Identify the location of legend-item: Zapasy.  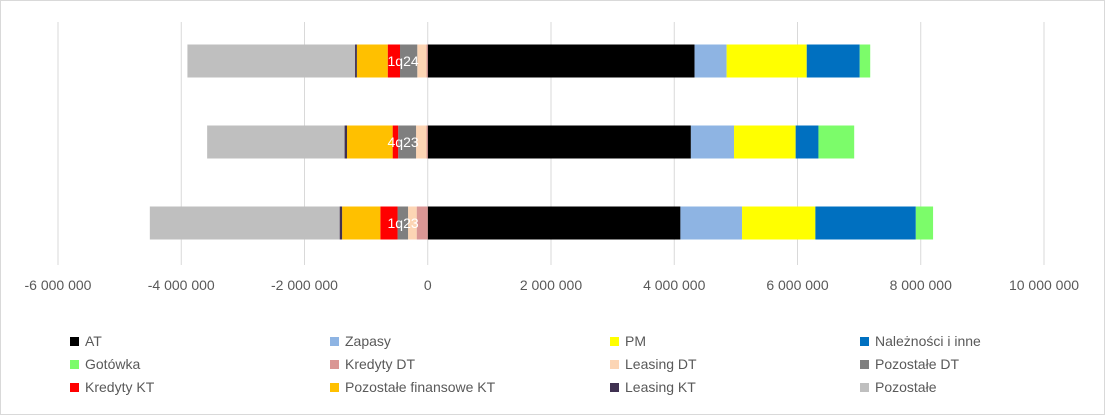
(360, 341).